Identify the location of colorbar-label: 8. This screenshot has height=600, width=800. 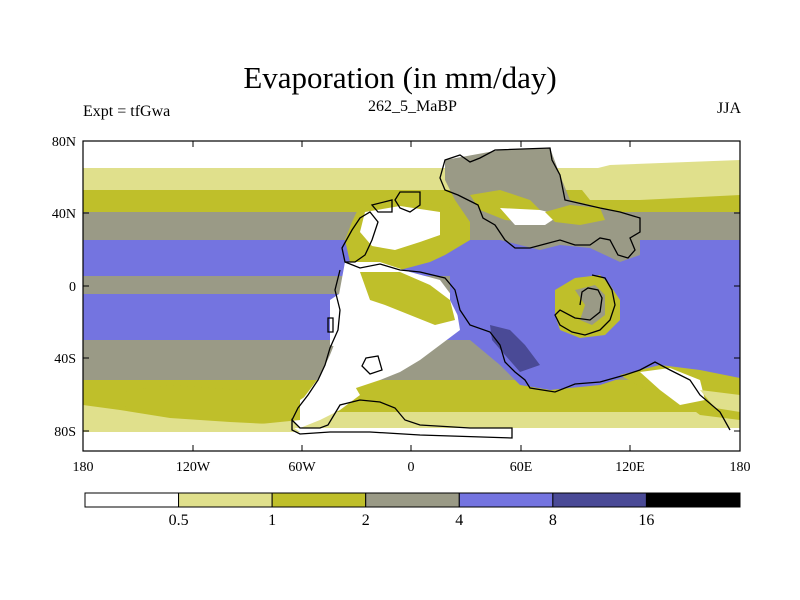
(553, 520).